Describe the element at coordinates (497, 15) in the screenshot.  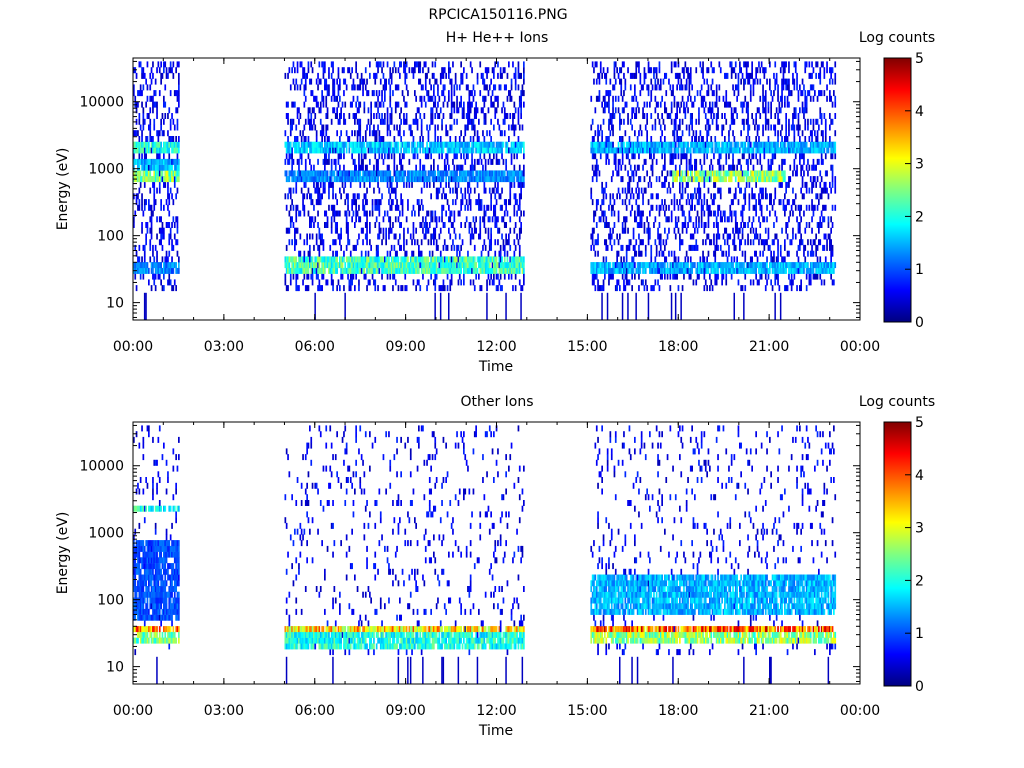
I see `figure-title: RPCICA150116.PNG` at that location.